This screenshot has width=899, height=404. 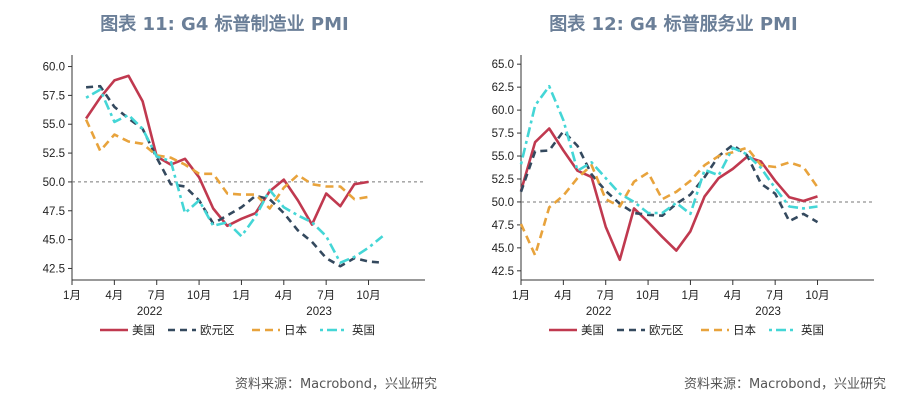 What do you see at coordinates (224, 24) in the screenshot?
I see `chart-title: 图表 11: G4 标普制造业 PMI` at bounding box center [224, 24].